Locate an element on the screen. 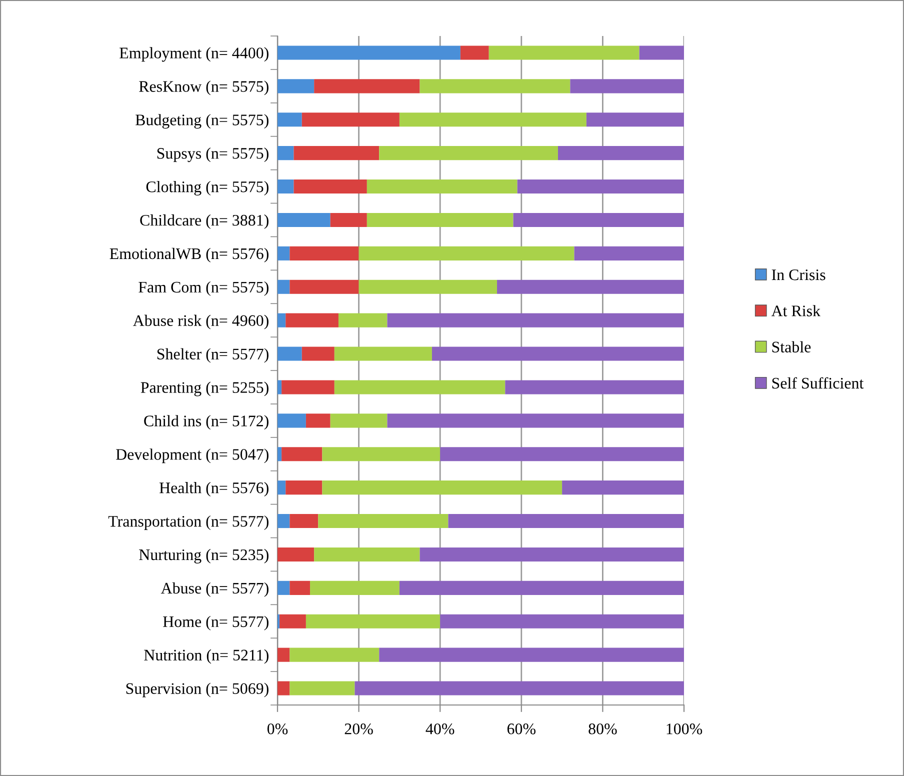  x-tick-label: 60% is located at coordinates (521, 729).